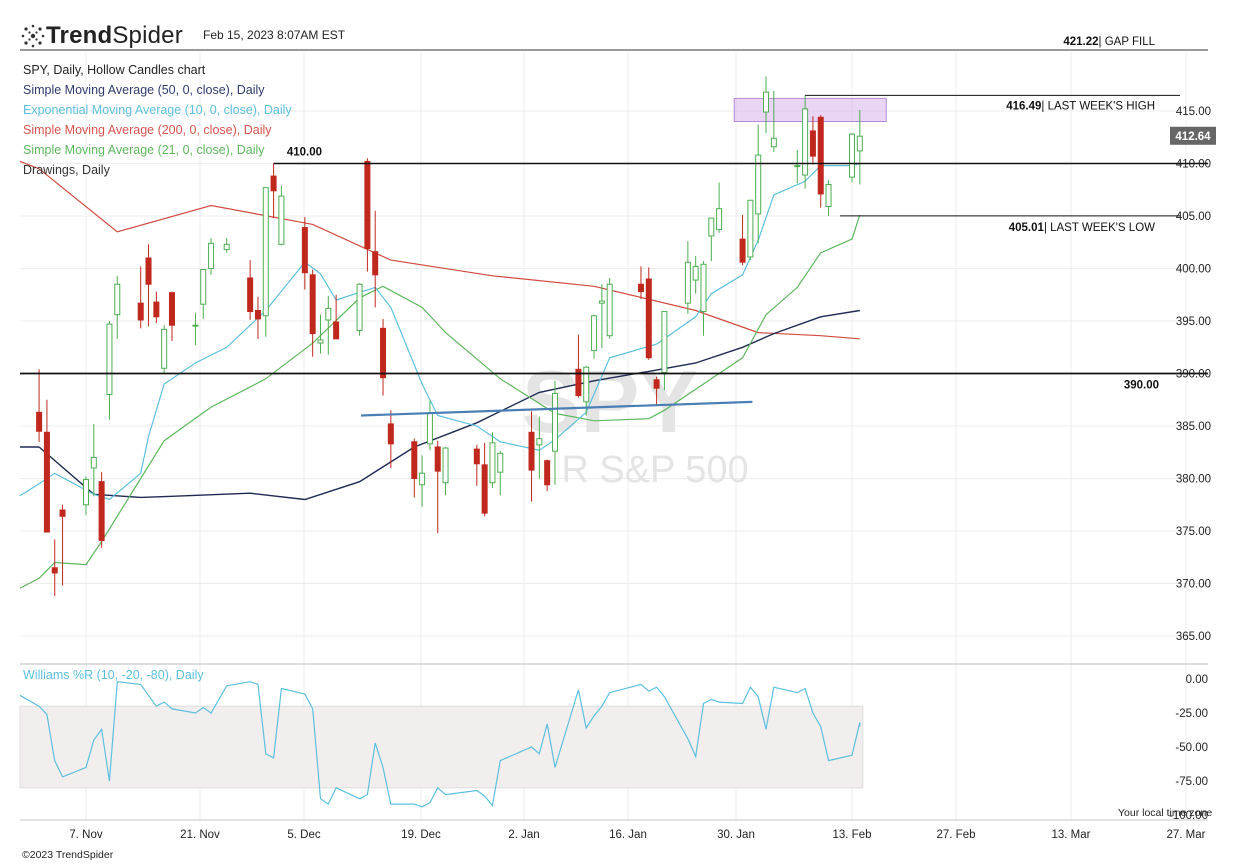 Image resolution: width=1238 pixels, height=866 pixels. I want to click on level-390-label-value: 390.00, so click(1141, 386).